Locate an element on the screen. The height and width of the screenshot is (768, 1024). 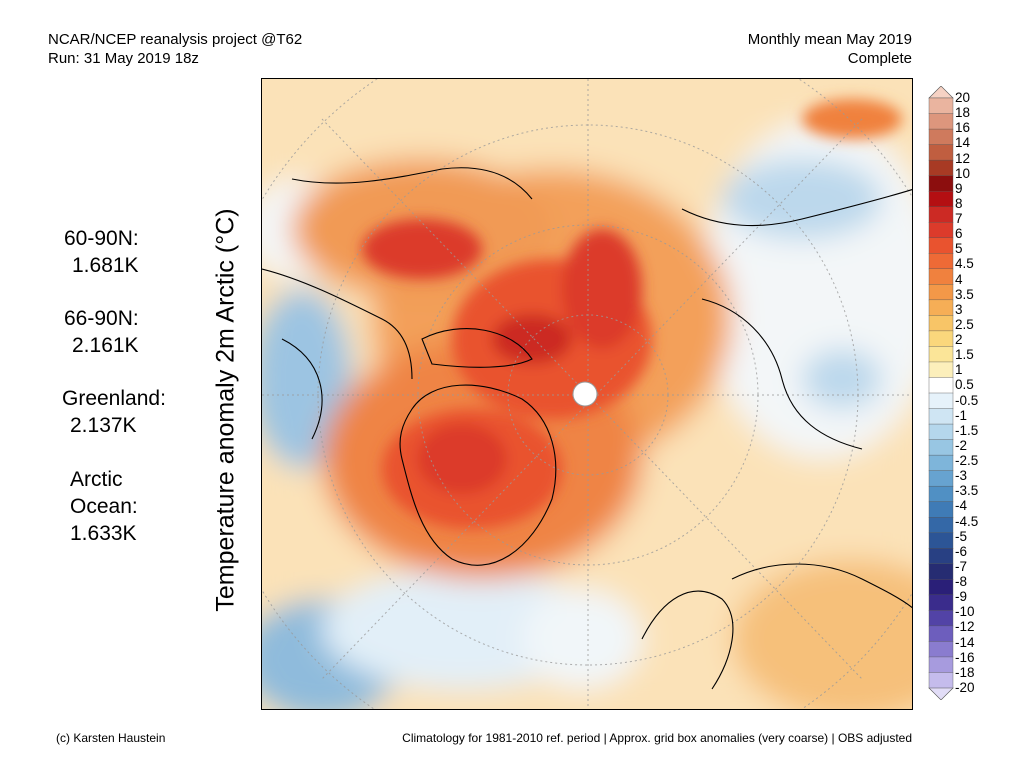
run-date: Run: 31 May 2019 18z is located at coordinates (123, 58).